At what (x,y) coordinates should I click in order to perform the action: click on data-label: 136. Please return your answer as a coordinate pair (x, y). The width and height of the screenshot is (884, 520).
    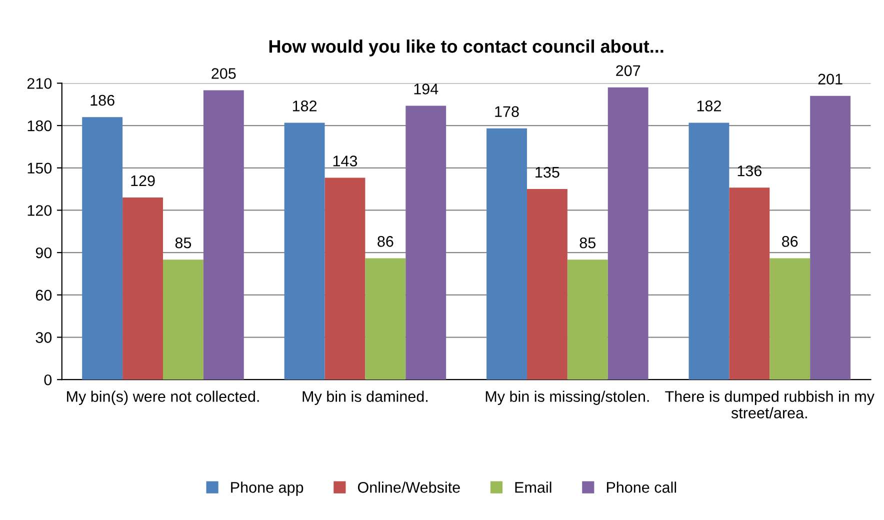
    Looking at the image, I should click on (750, 170).